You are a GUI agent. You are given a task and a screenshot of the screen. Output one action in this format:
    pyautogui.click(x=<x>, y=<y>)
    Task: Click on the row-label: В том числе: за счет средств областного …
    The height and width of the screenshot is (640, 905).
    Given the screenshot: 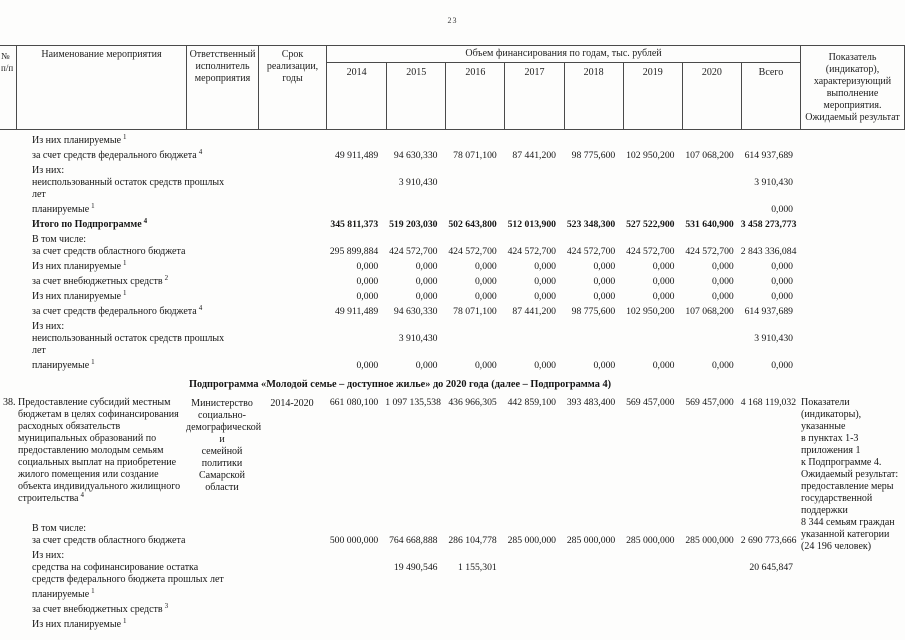 What is the action you would take?
    pyautogui.click(x=109, y=245)
    